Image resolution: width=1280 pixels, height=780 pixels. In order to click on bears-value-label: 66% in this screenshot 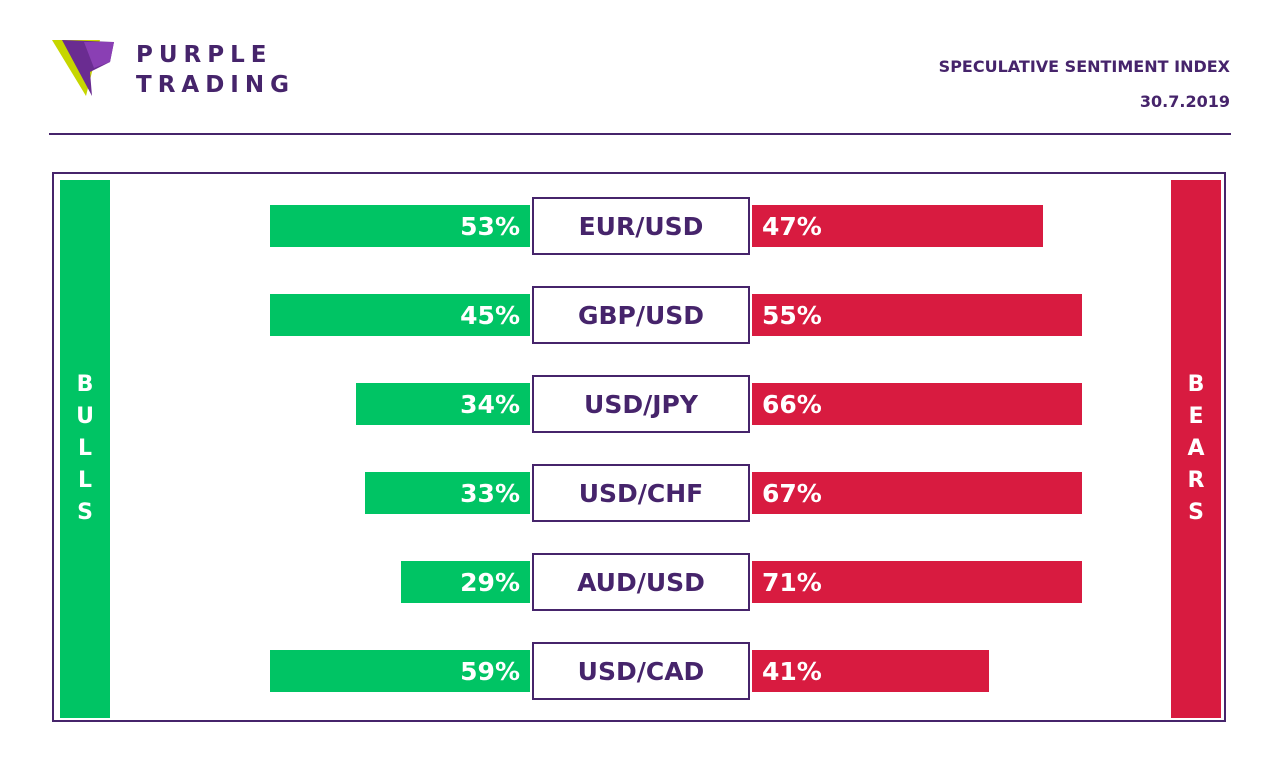, I will do `click(792, 404)`.